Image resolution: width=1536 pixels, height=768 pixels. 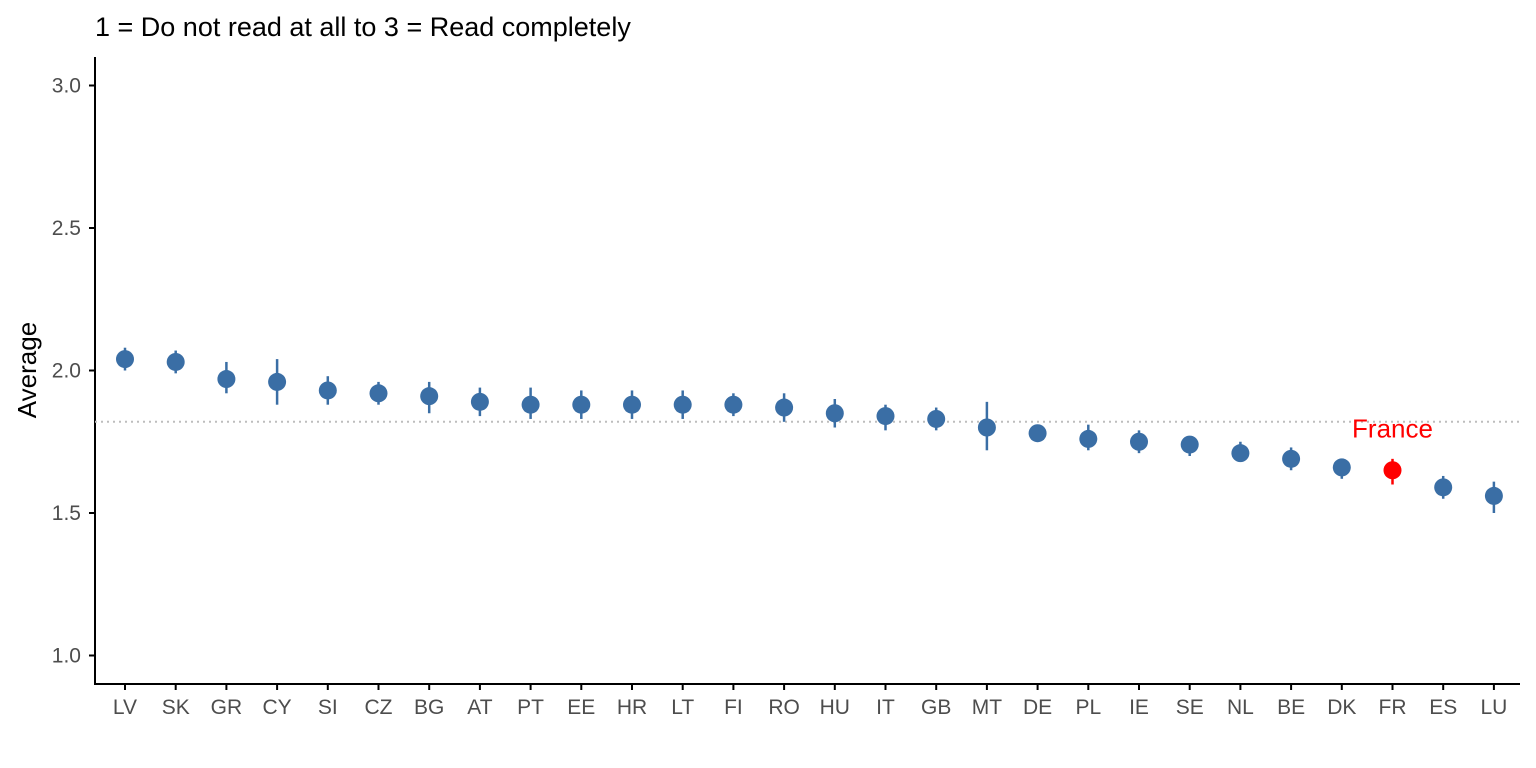 What do you see at coordinates (1291, 458) in the screenshot?
I see `point-be` at bounding box center [1291, 458].